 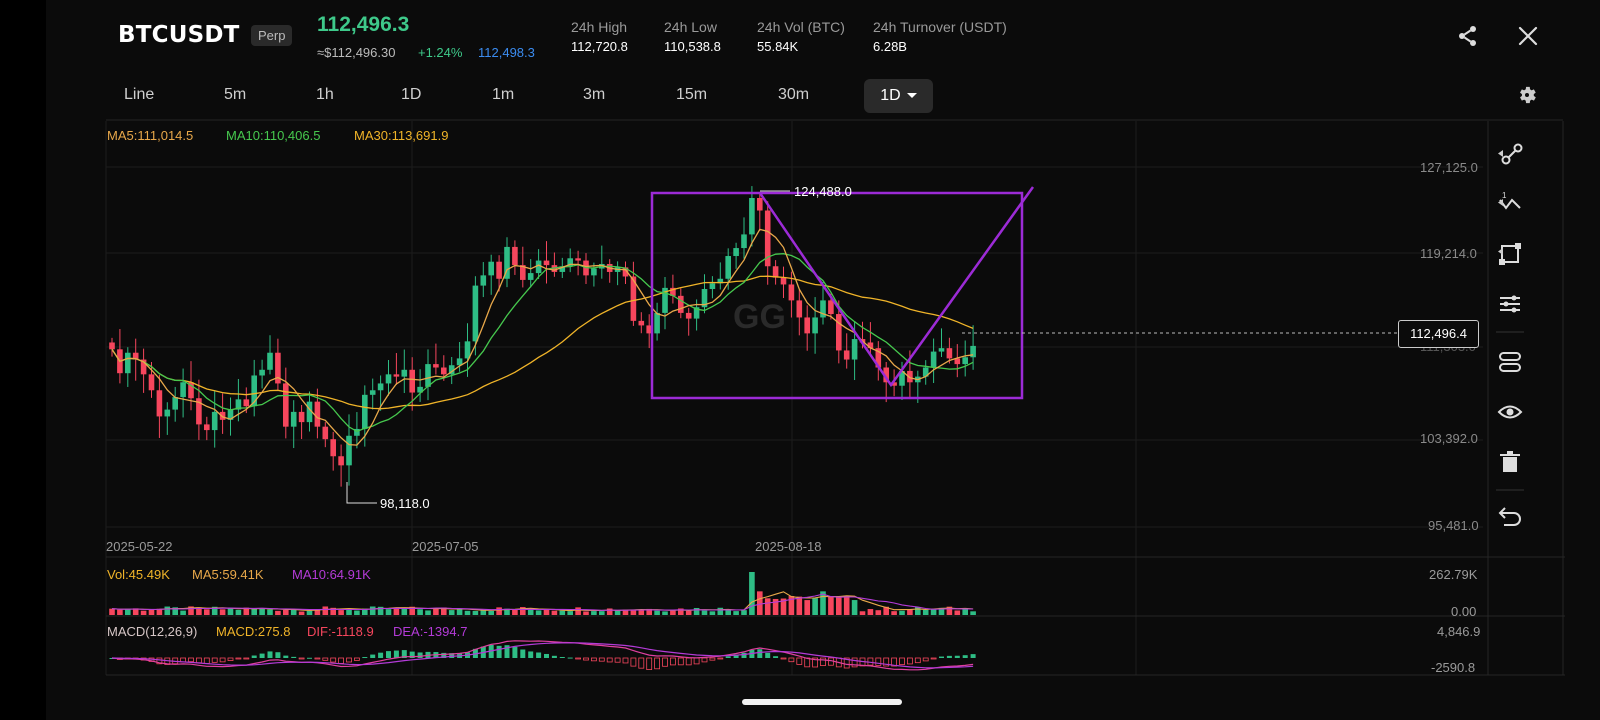 I want to click on eye-icon, so click(x=1510, y=412).